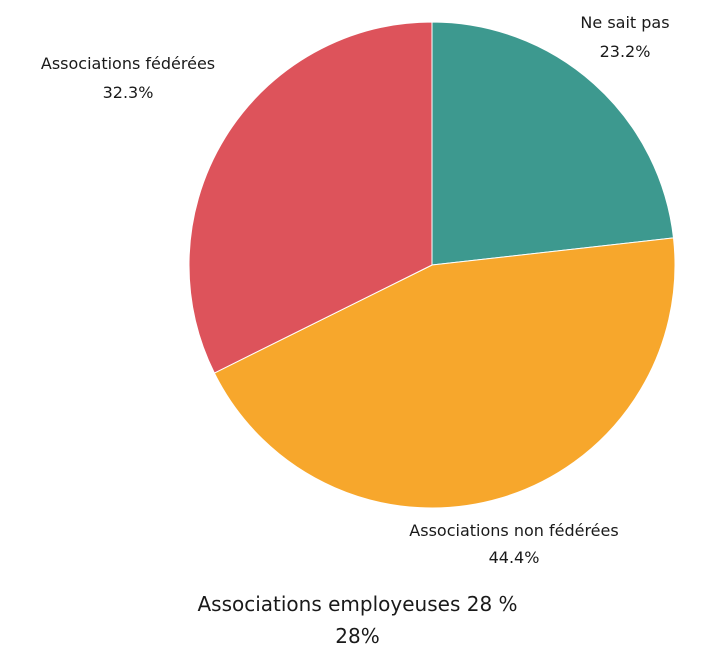 This screenshot has width=715, height=650. I want to click on slice-value-label-0: 23.2%, so click(625, 51).